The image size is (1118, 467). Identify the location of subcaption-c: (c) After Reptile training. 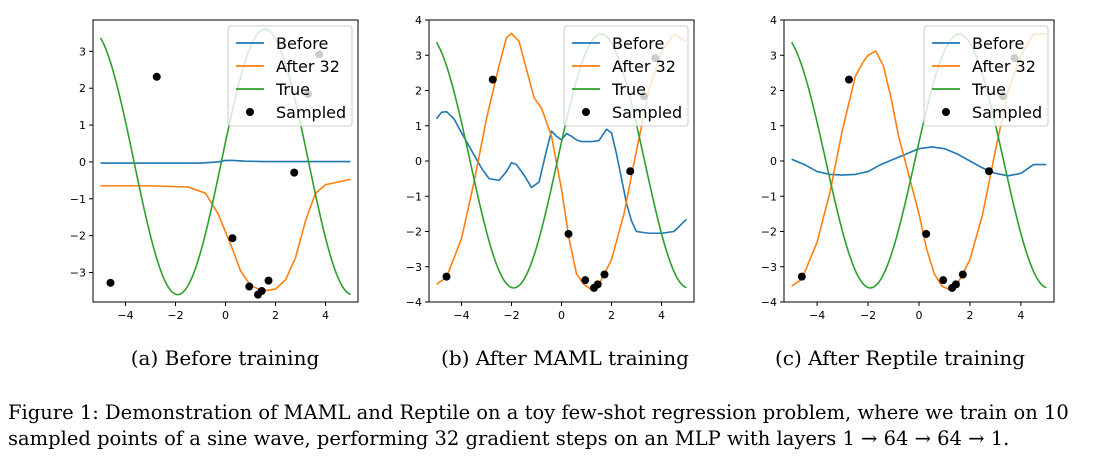
(900, 358).